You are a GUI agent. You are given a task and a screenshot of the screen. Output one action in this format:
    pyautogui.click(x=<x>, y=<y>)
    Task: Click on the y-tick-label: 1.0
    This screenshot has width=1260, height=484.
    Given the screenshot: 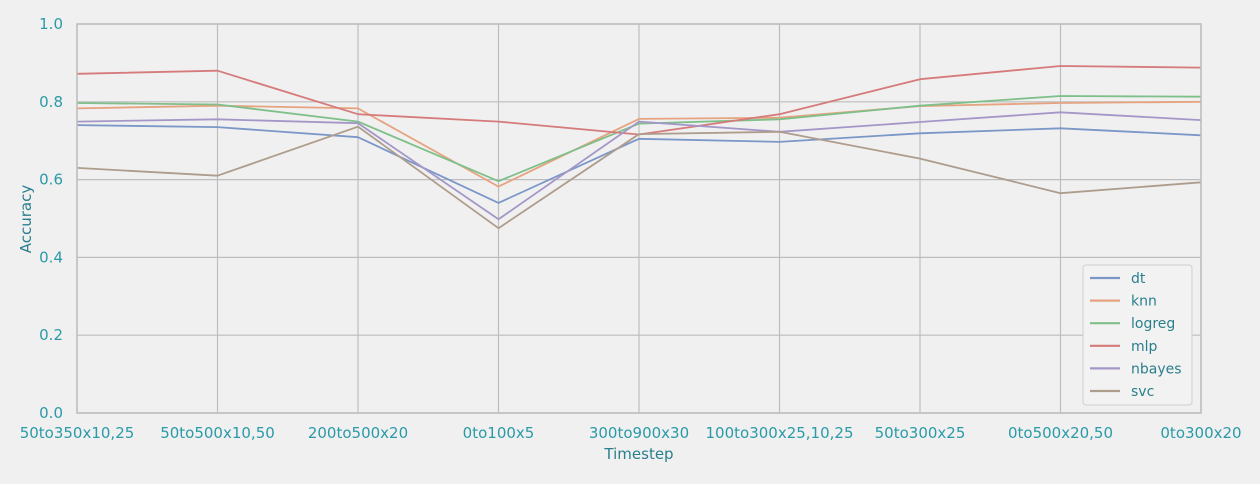 What is the action you would take?
    pyautogui.click(x=51, y=24)
    